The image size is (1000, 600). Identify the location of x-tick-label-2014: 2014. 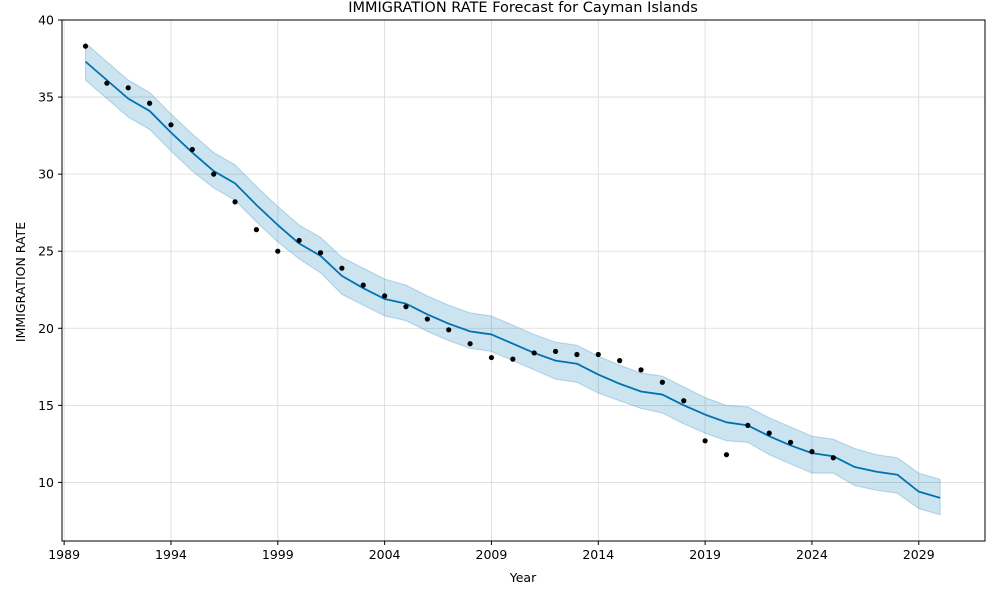
(598, 554).